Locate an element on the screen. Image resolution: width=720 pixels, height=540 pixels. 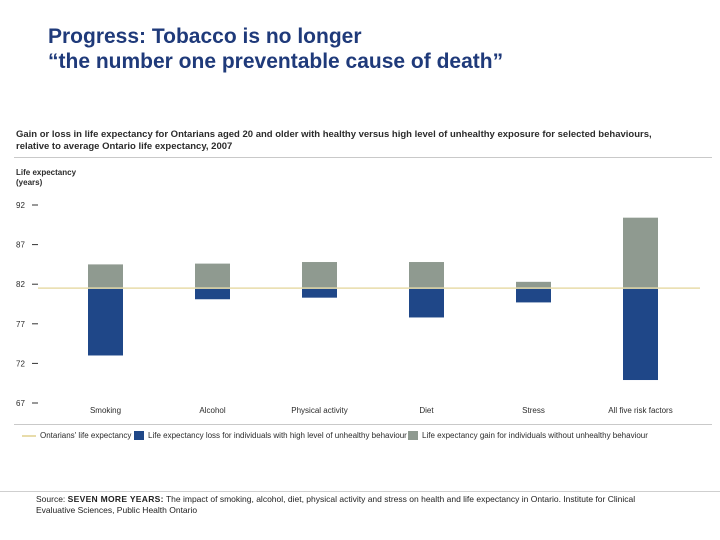
x-tick-label-4: Stress is located at coordinates (533, 410).